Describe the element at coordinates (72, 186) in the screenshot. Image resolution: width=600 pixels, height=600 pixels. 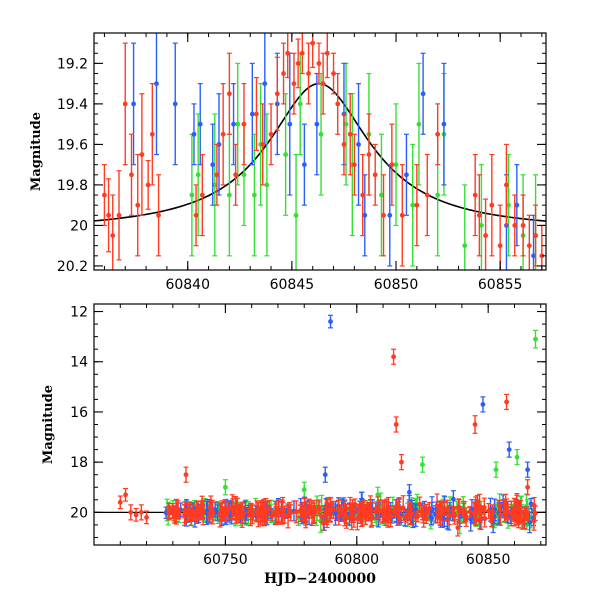
I see `y-tick-label: 19.8` at that location.